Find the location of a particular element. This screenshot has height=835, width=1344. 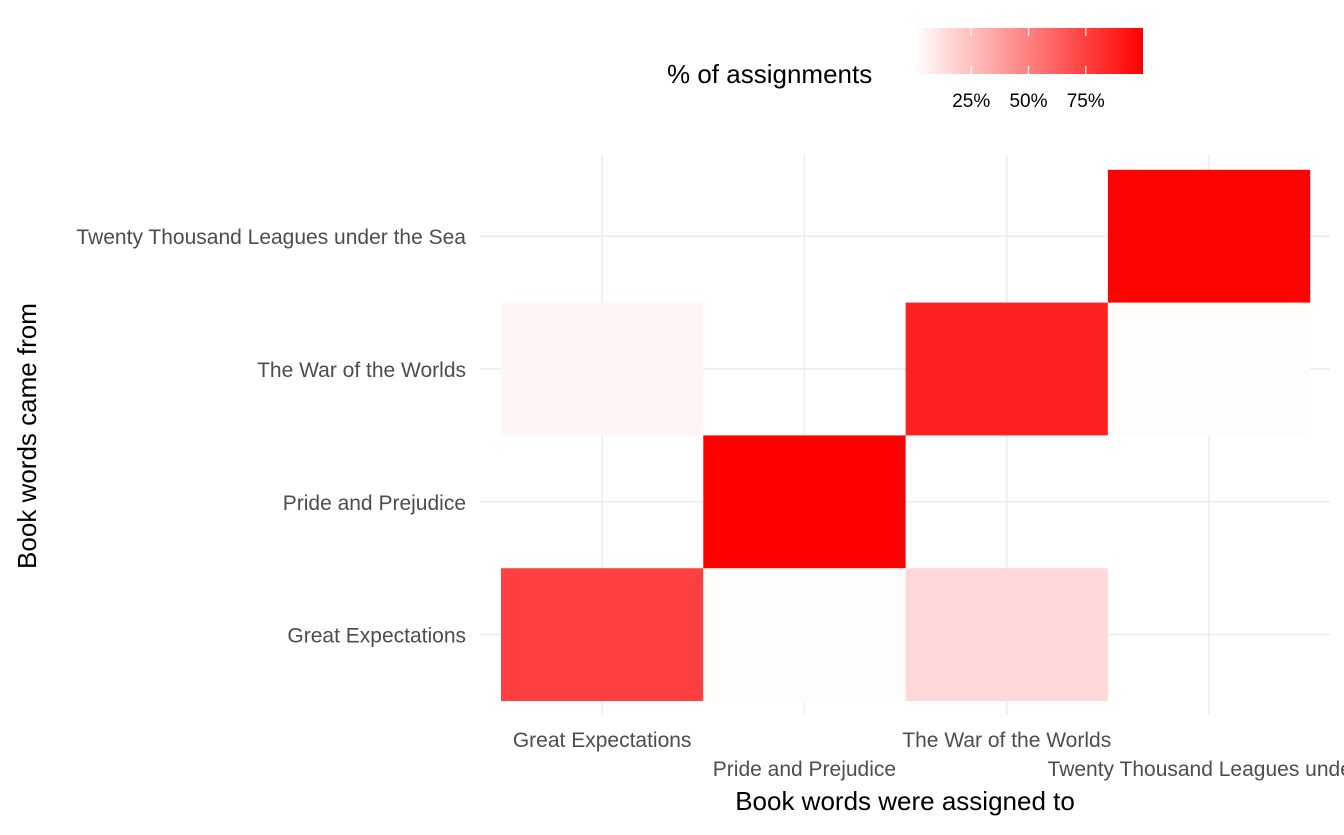

y-tick-label-great-expectations: Great Expectations is located at coordinates (376, 636).